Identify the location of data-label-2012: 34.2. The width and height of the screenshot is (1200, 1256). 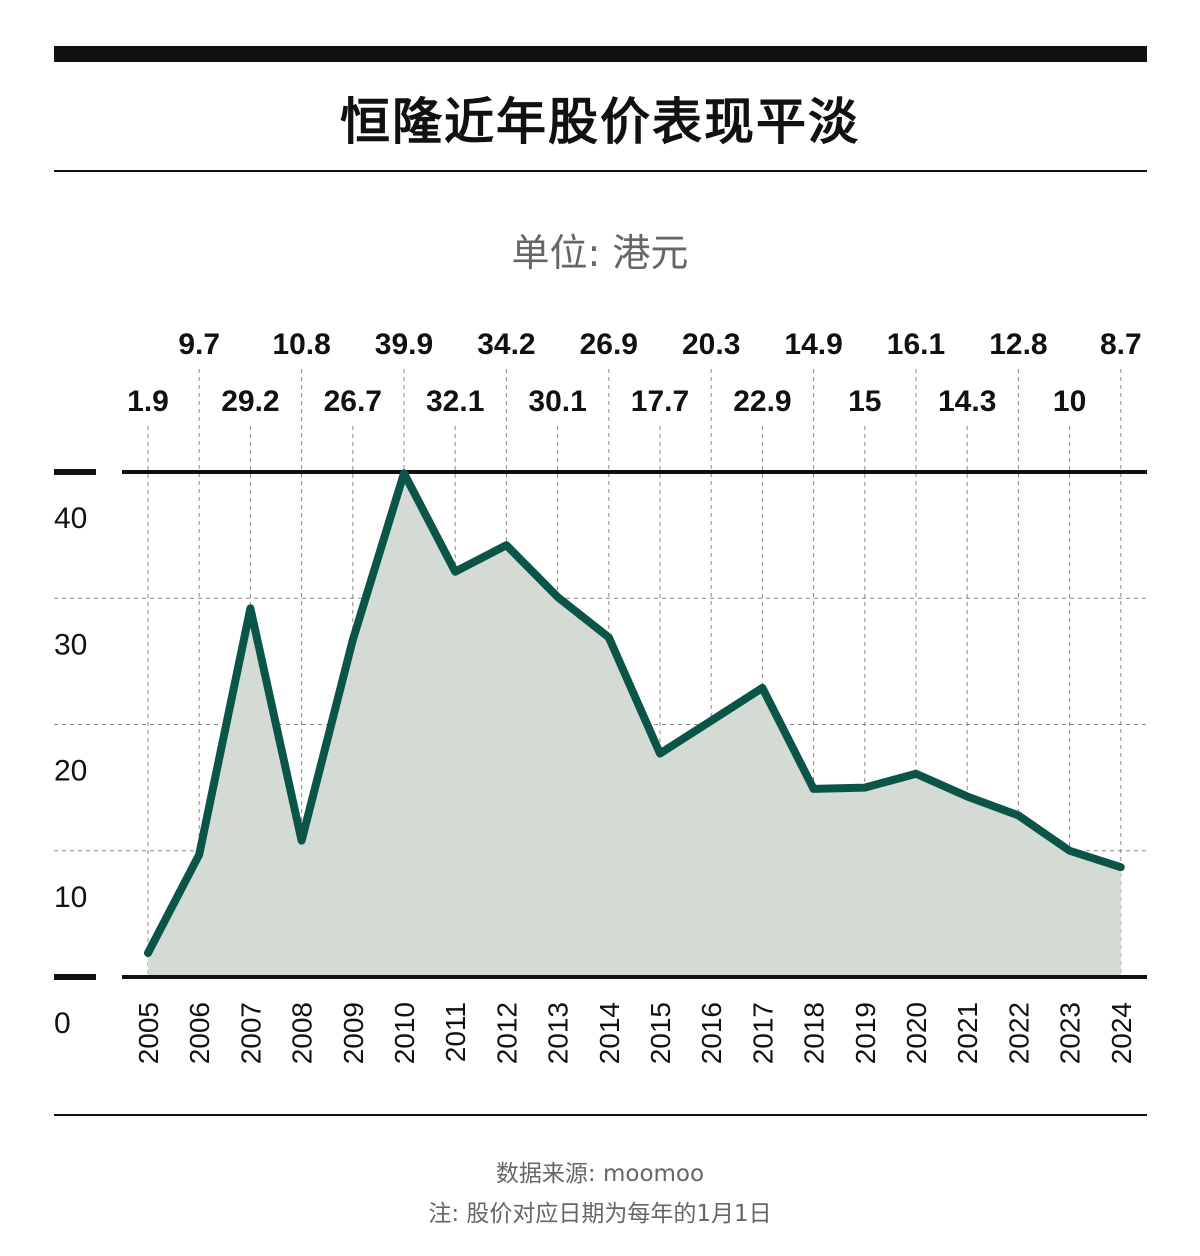
(506, 344).